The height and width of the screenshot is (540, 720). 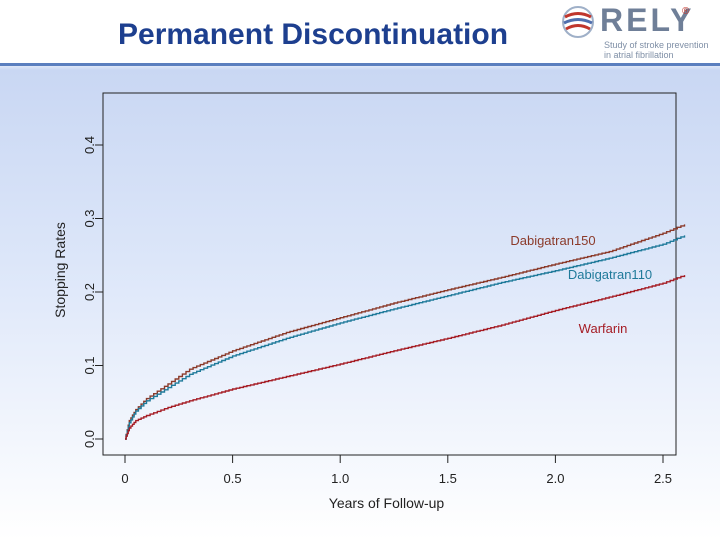 What do you see at coordinates (656, 45) in the screenshot?
I see `logo-tagline-line-1: Study of stroke prevention` at bounding box center [656, 45].